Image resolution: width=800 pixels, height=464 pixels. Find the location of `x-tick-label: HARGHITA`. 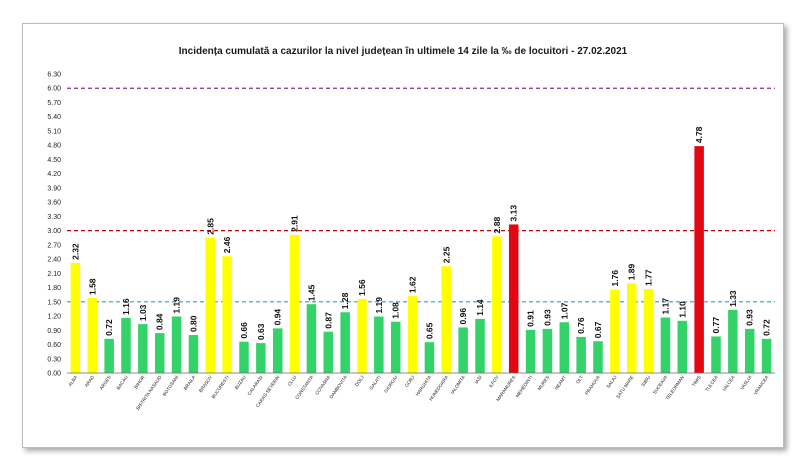

x-tick-label: HARGHITA is located at coordinates (424, 385).